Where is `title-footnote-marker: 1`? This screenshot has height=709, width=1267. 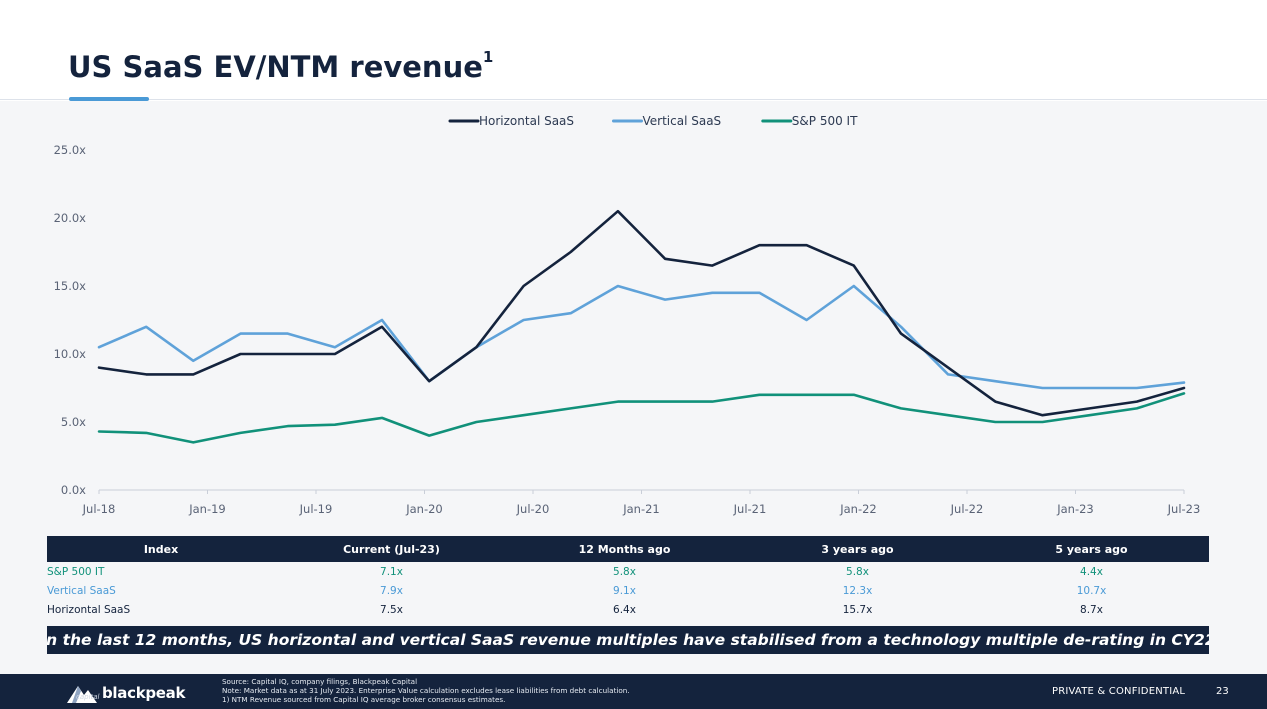 title-footnote-marker: 1 is located at coordinates (488, 57).